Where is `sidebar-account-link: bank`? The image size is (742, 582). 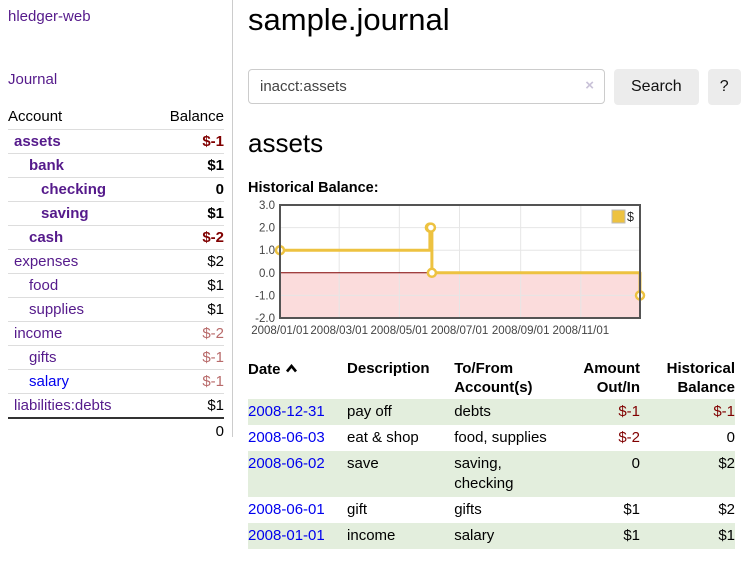 sidebar-account-link: bank is located at coordinates (47, 165).